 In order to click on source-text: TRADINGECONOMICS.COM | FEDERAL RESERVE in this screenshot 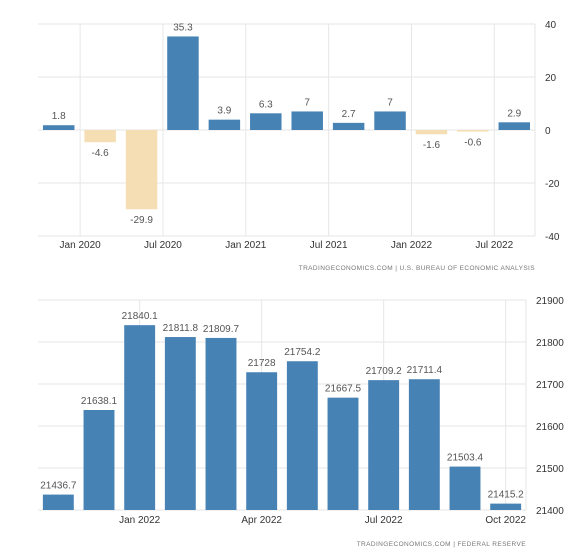, I will do `click(442, 544)`.